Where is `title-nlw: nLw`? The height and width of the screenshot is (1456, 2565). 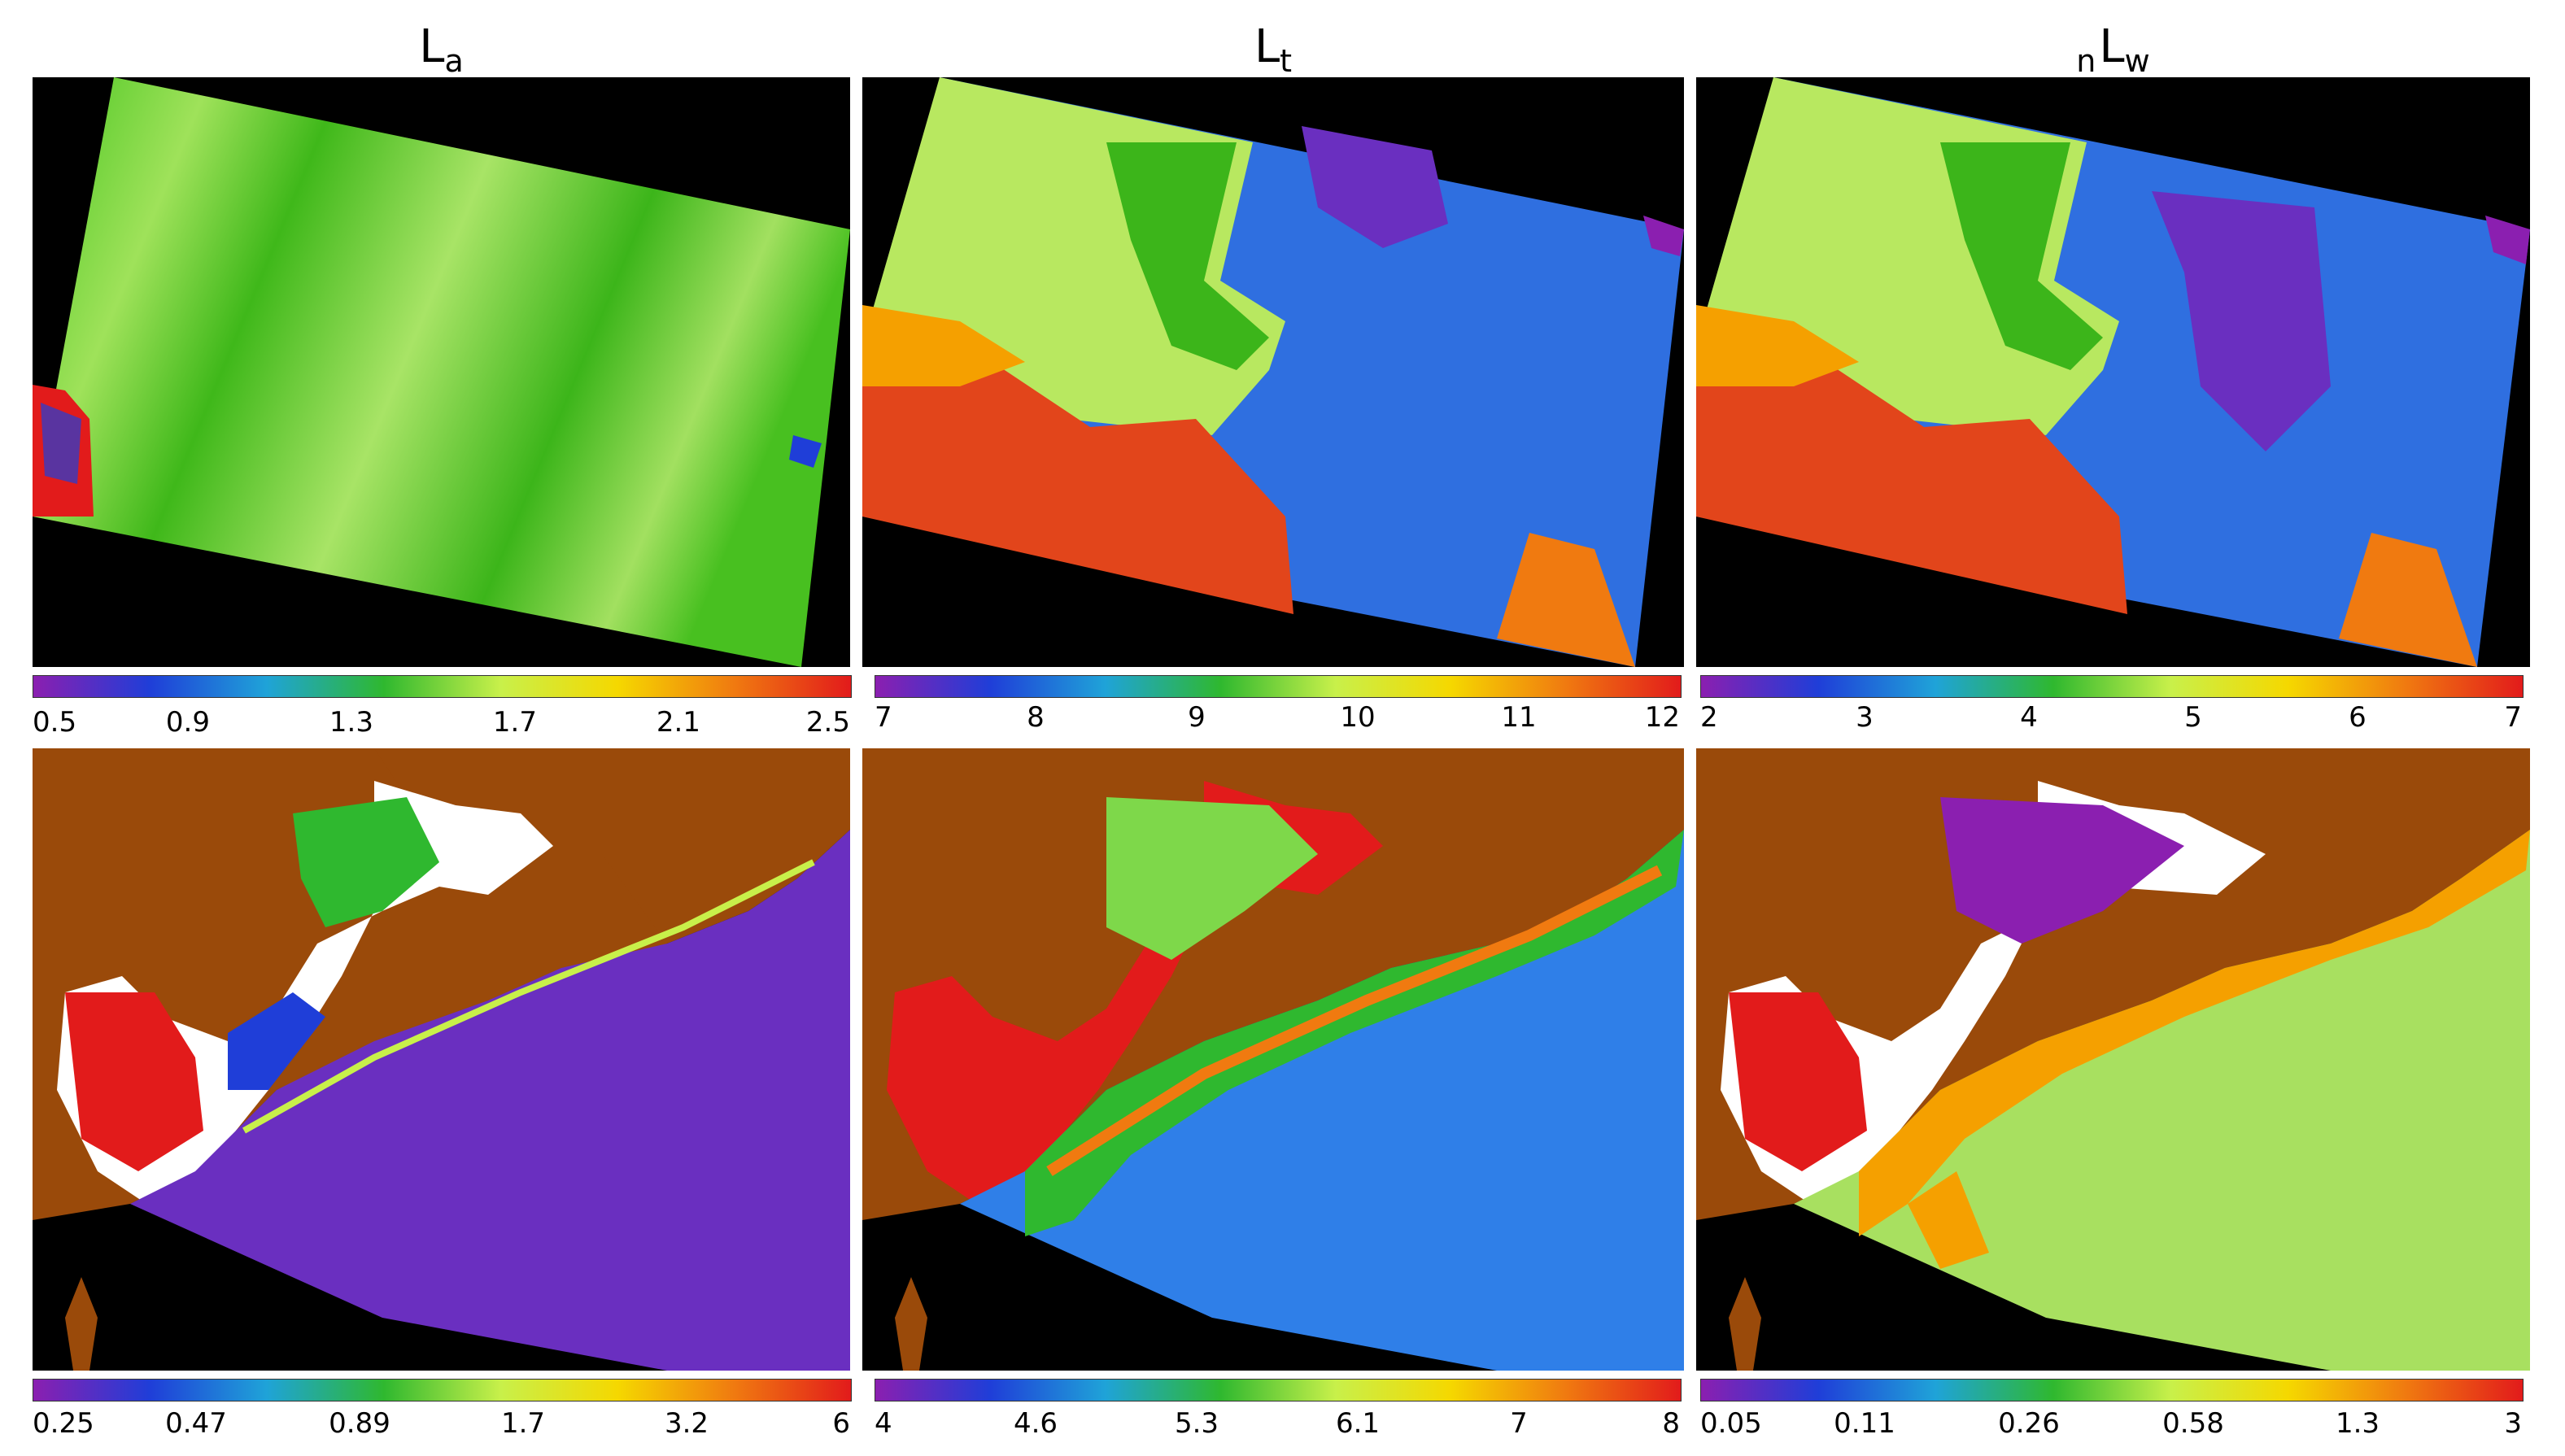
title-nlw: nLw is located at coordinates (2113, 50).